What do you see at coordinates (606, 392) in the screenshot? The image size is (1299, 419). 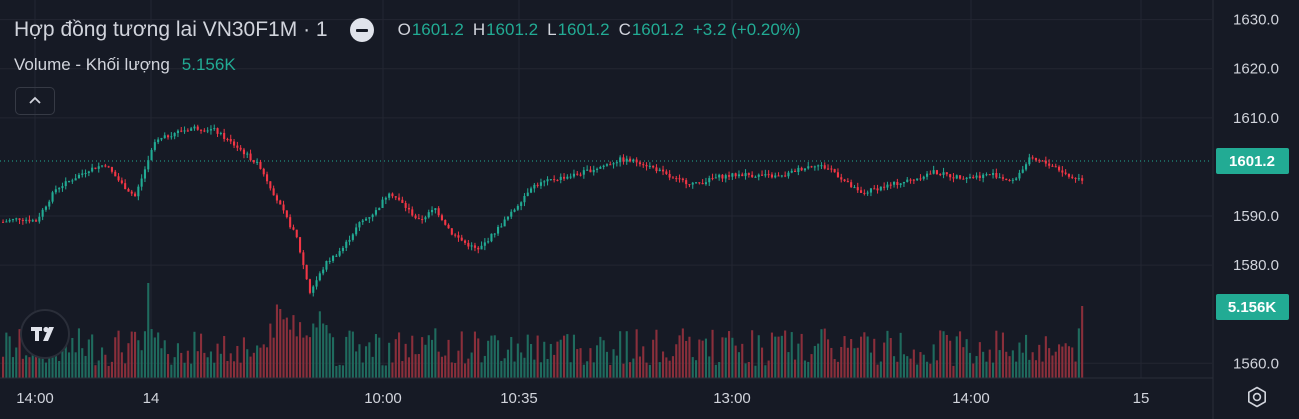 I see `time-axis: 14:00 14 10:00 10:35 13:00 14:00 15` at bounding box center [606, 392].